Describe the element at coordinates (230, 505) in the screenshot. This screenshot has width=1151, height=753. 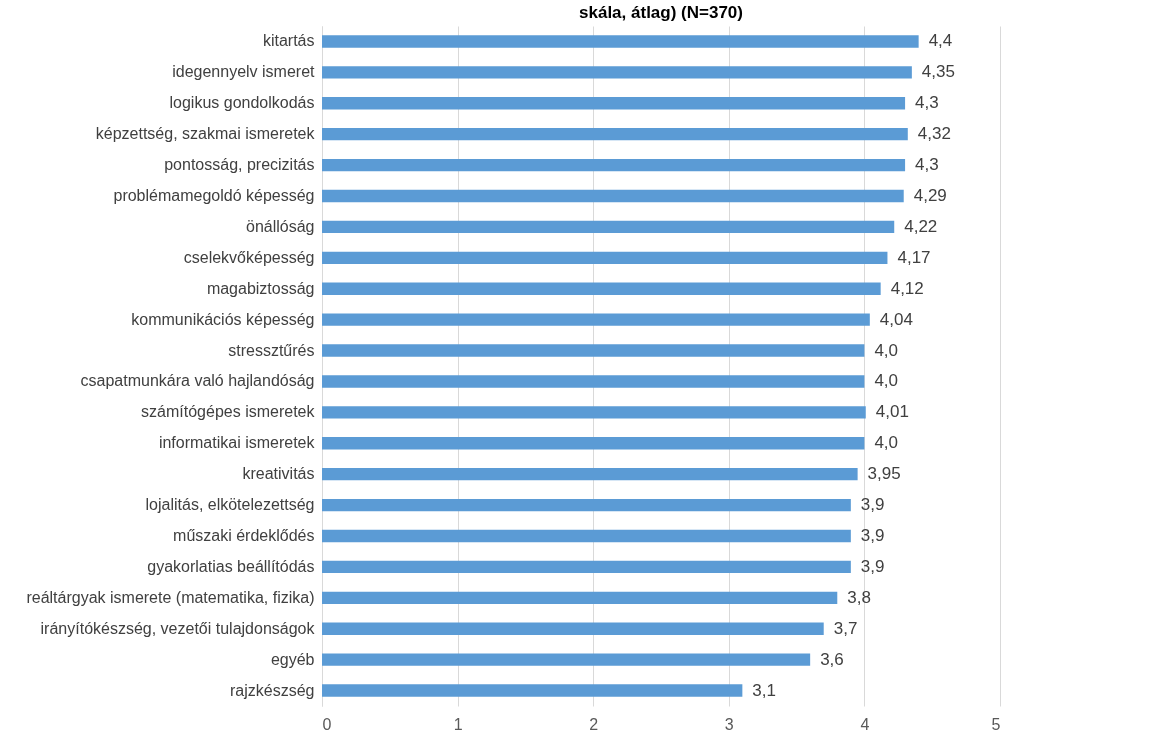
I see `y-tick-label: lojalitás, elkötelezettség` at that location.